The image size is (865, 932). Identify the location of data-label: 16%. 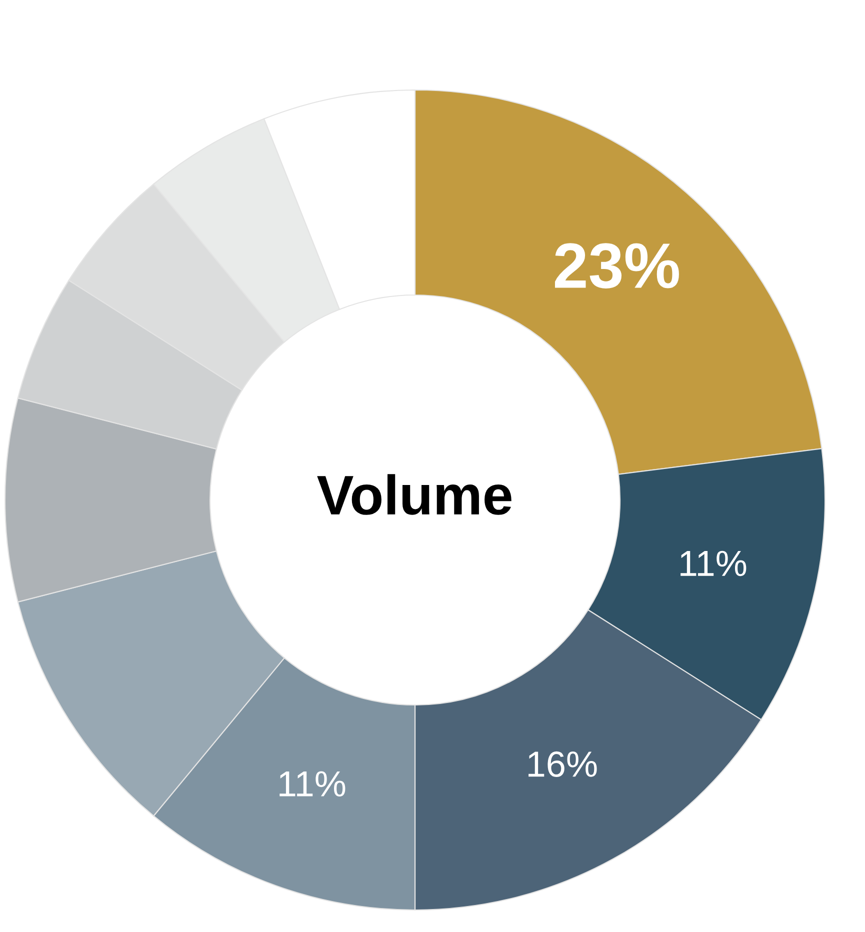
(562, 764).